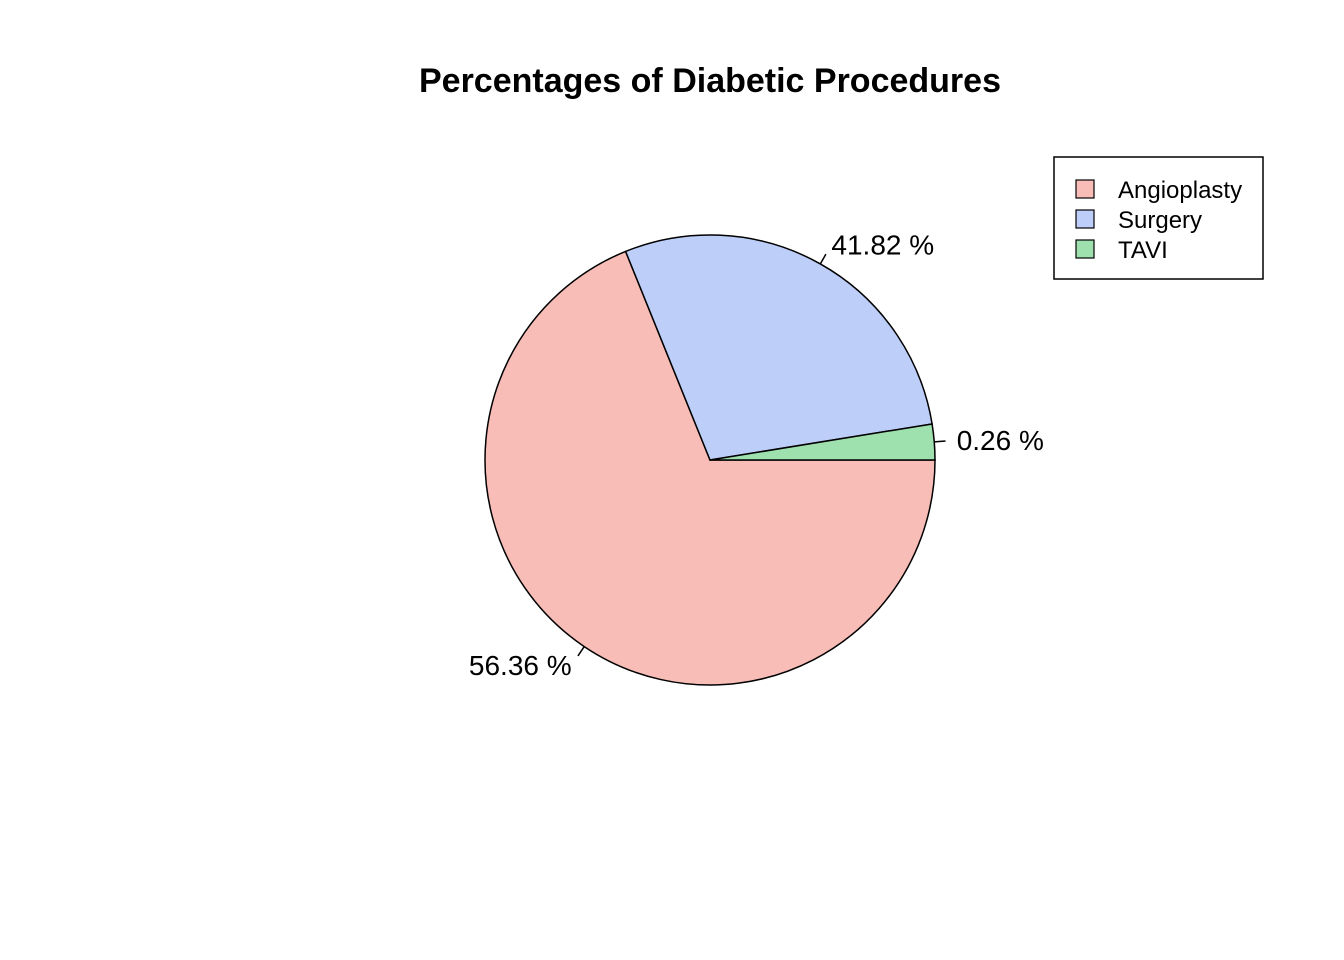 The image size is (1344, 960). I want to click on legend-label-angioplasty: Angioplasty, so click(1180, 190).